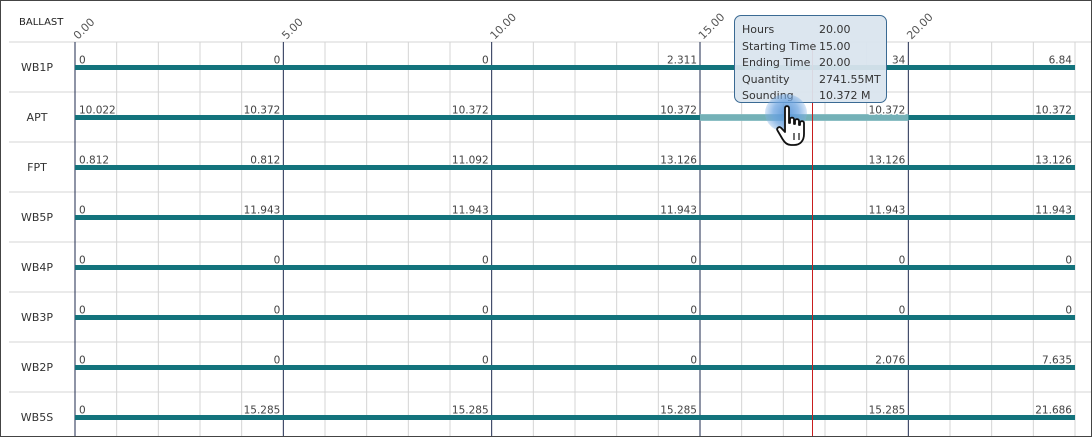  I want to click on row-label-wb5s: WB5S, so click(37, 417).